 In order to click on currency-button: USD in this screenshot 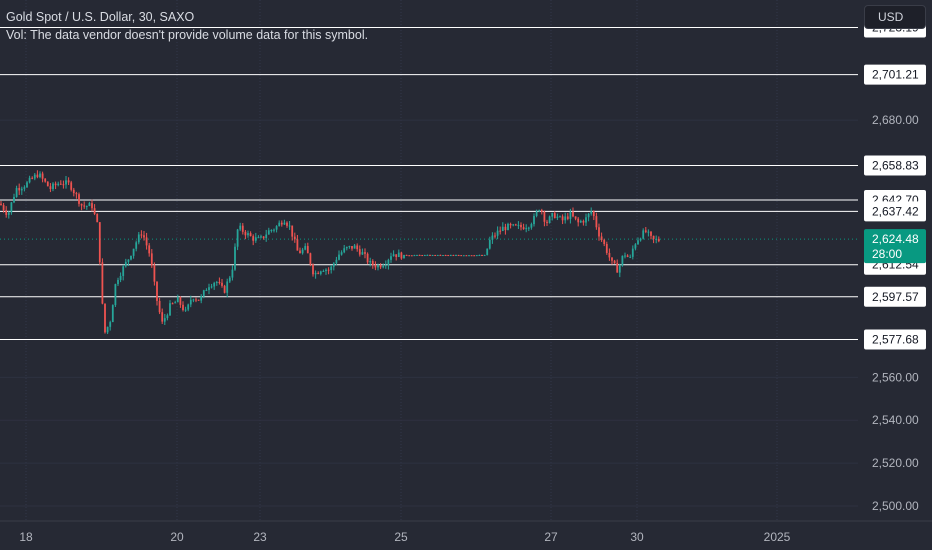, I will do `click(895, 17)`.